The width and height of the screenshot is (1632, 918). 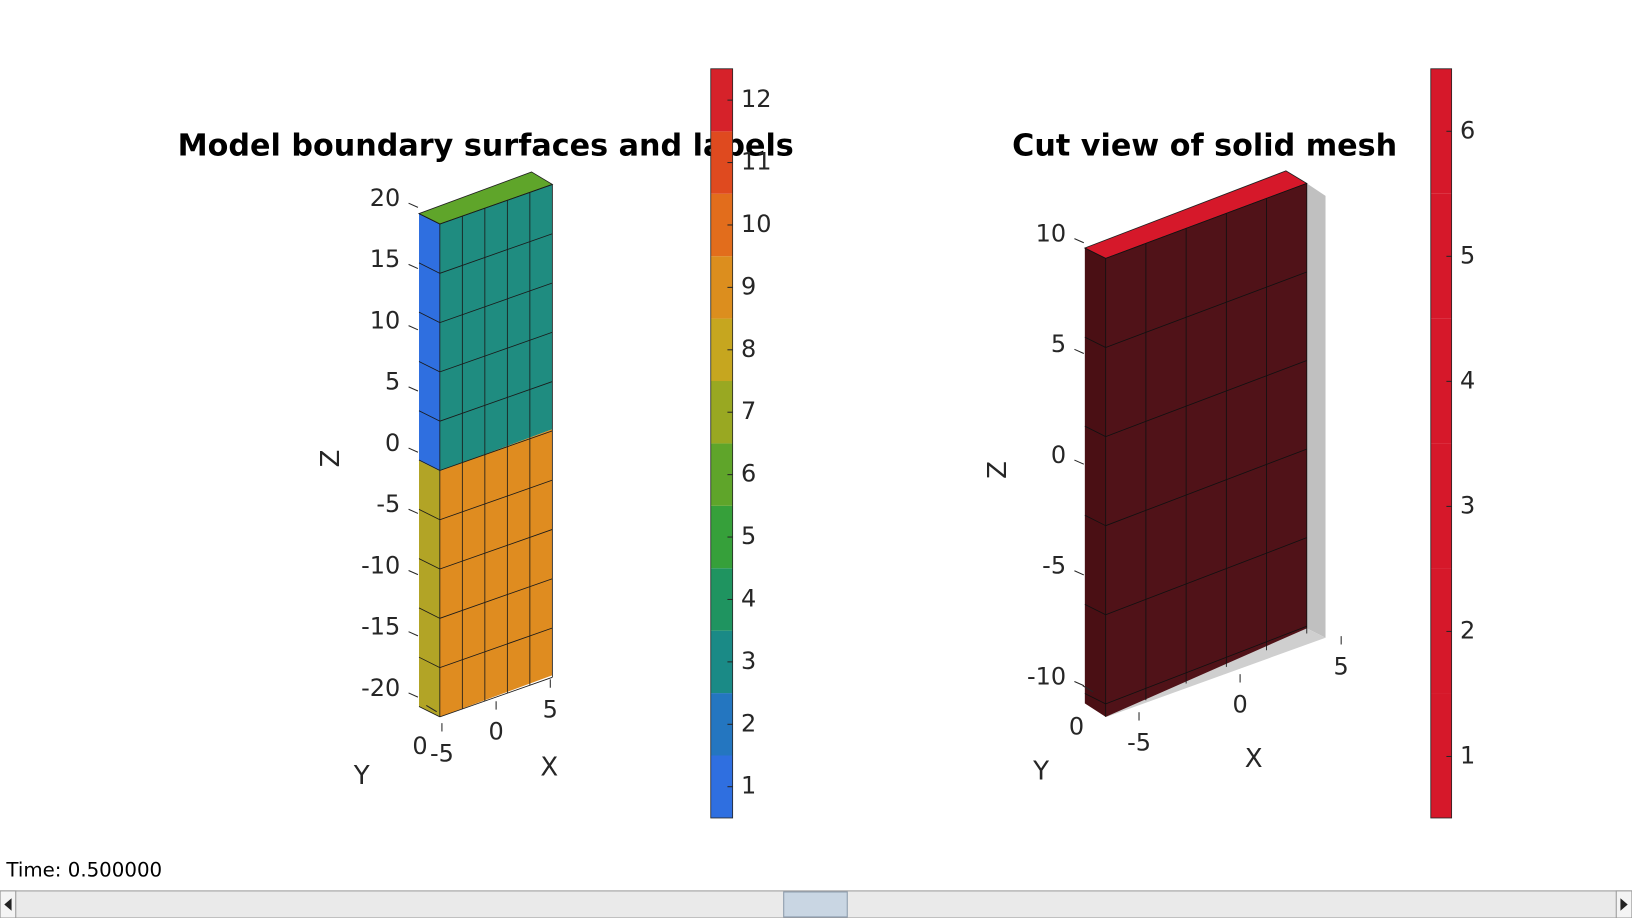 I want to click on colorbar-tick-label: 10, so click(x=756, y=224).